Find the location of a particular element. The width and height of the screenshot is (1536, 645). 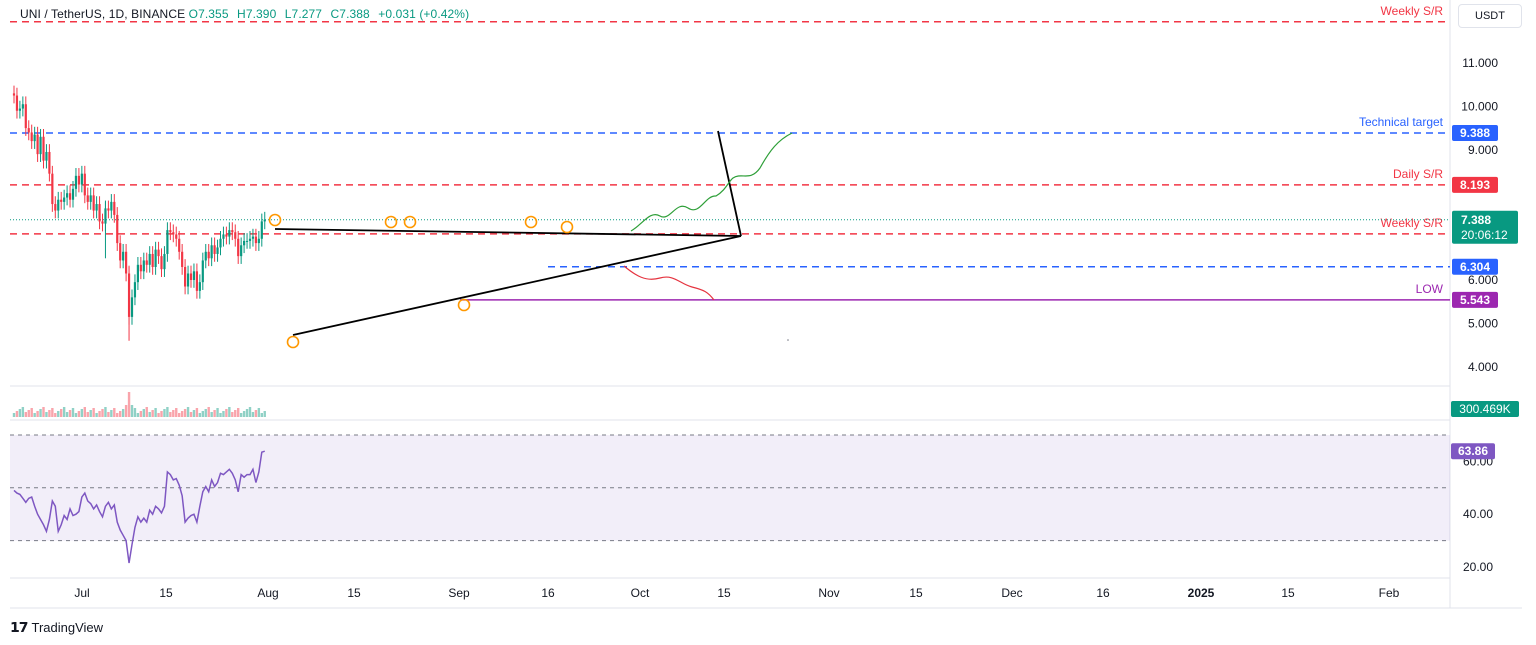

rsi-tag-bg is located at coordinates (1473, 451).